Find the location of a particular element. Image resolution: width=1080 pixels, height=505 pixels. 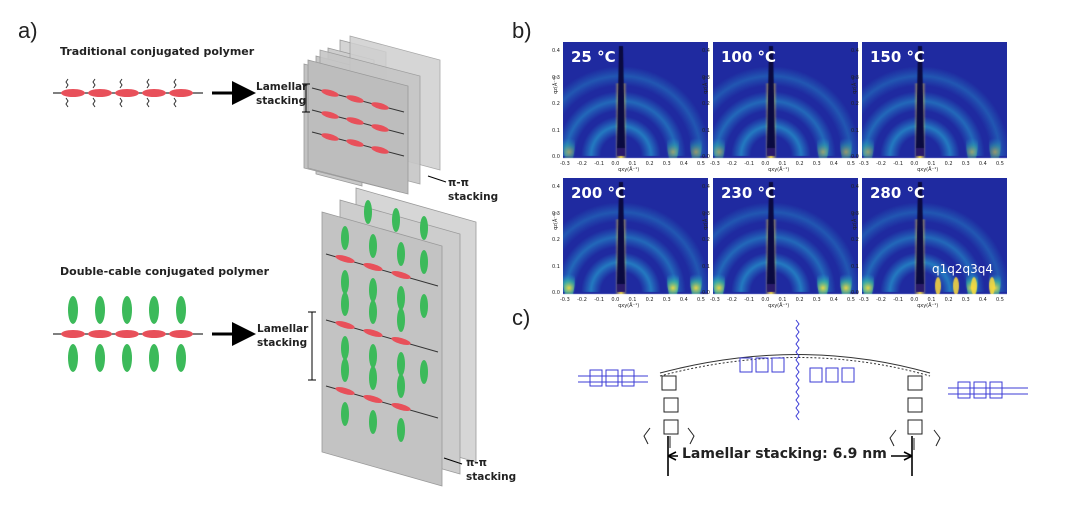

panel-c-label: c) is located at coordinates (521, 317).